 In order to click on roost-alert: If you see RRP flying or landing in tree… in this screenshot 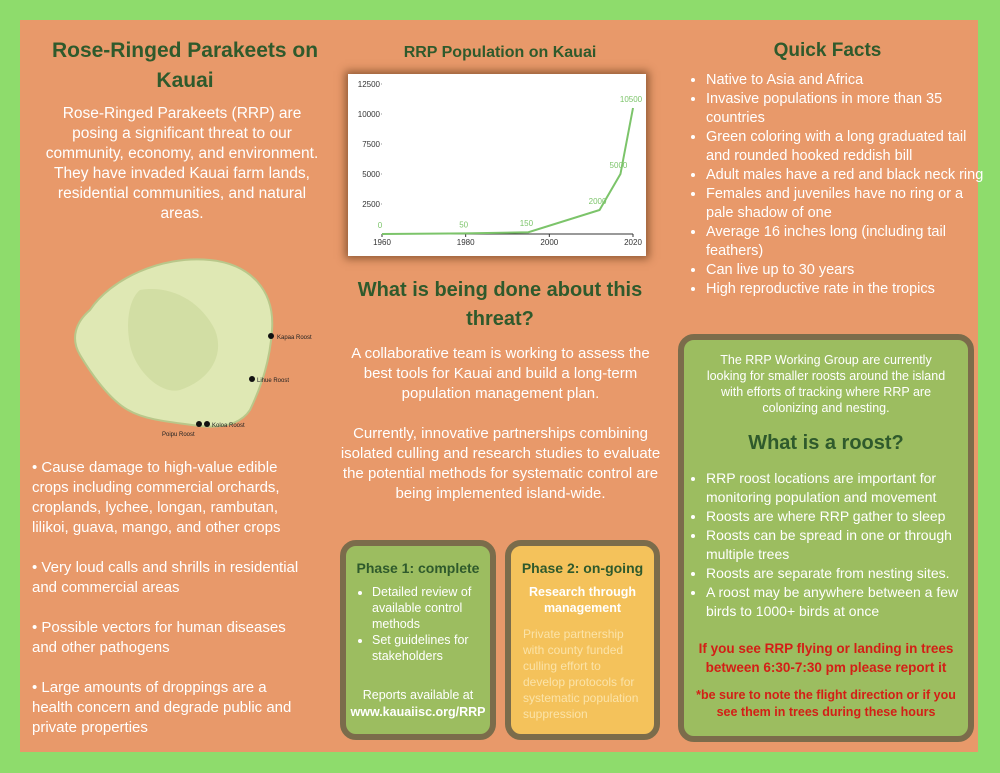, I will do `click(826, 658)`.